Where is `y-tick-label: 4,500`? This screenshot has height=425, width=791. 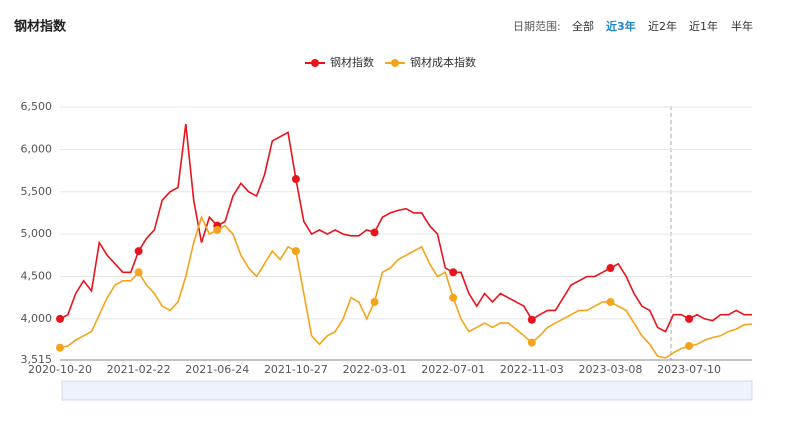
y-tick-label: 4,500 is located at coordinates (37, 276).